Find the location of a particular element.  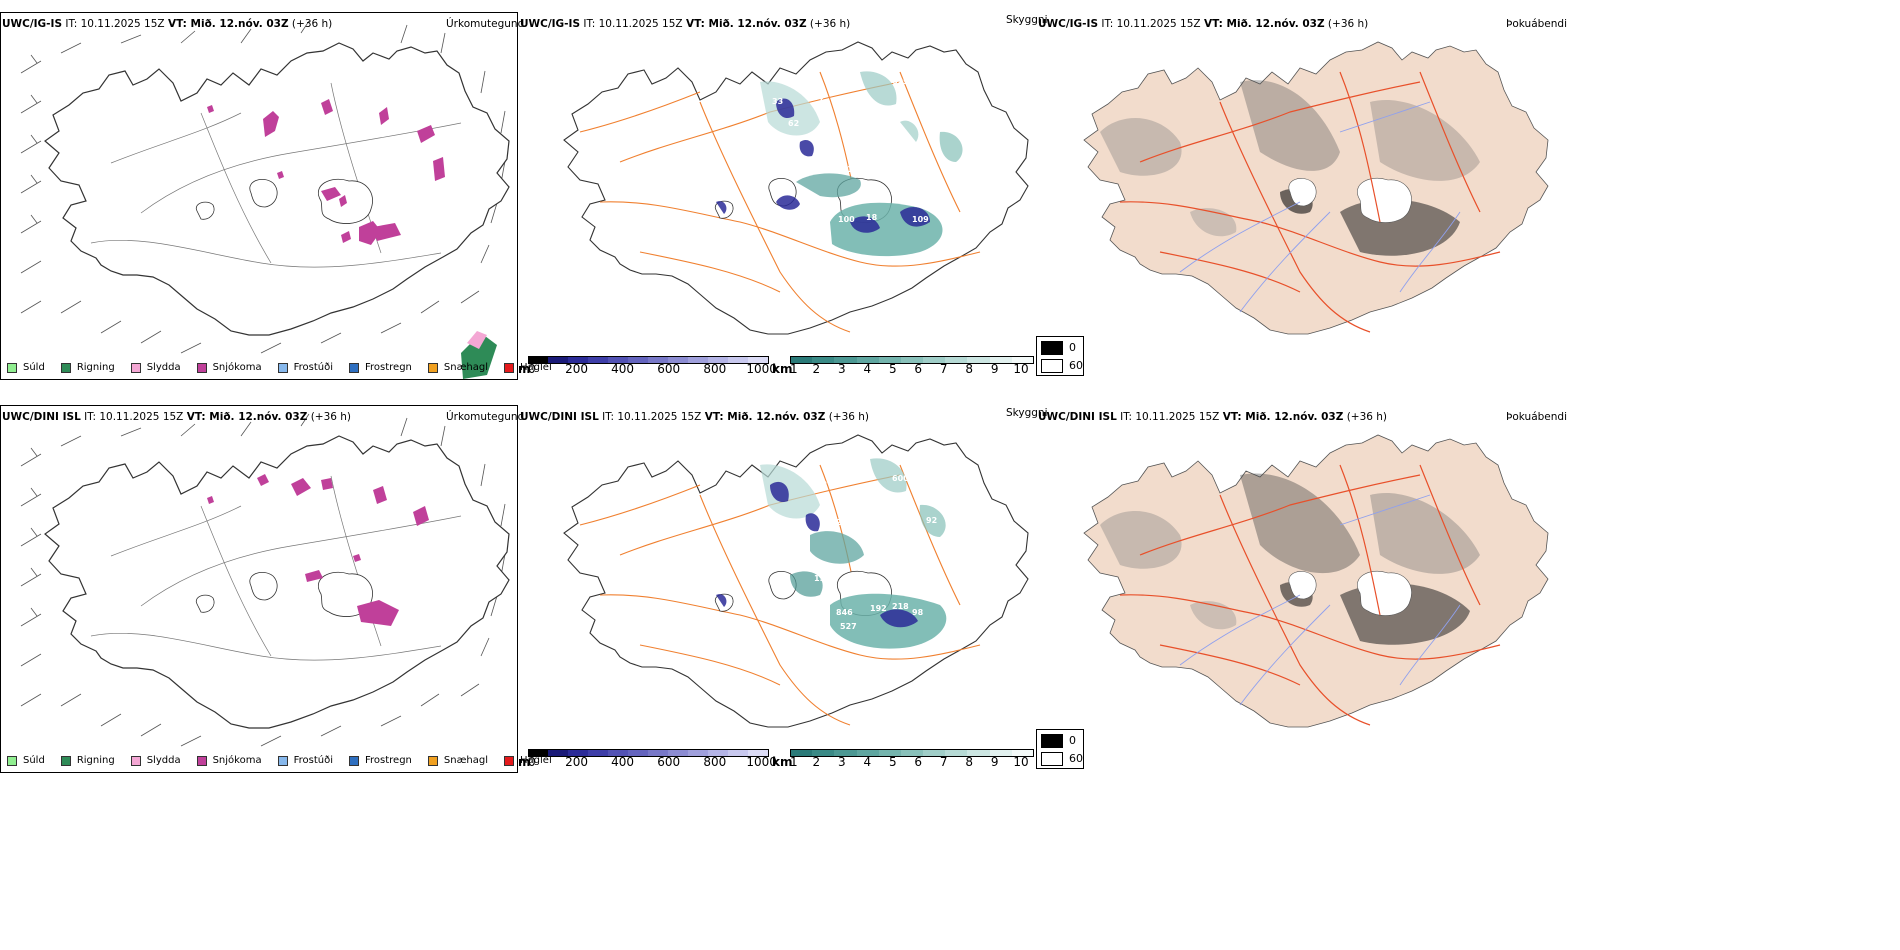

colorbar-tick: 200 is located at coordinates (576, 369).